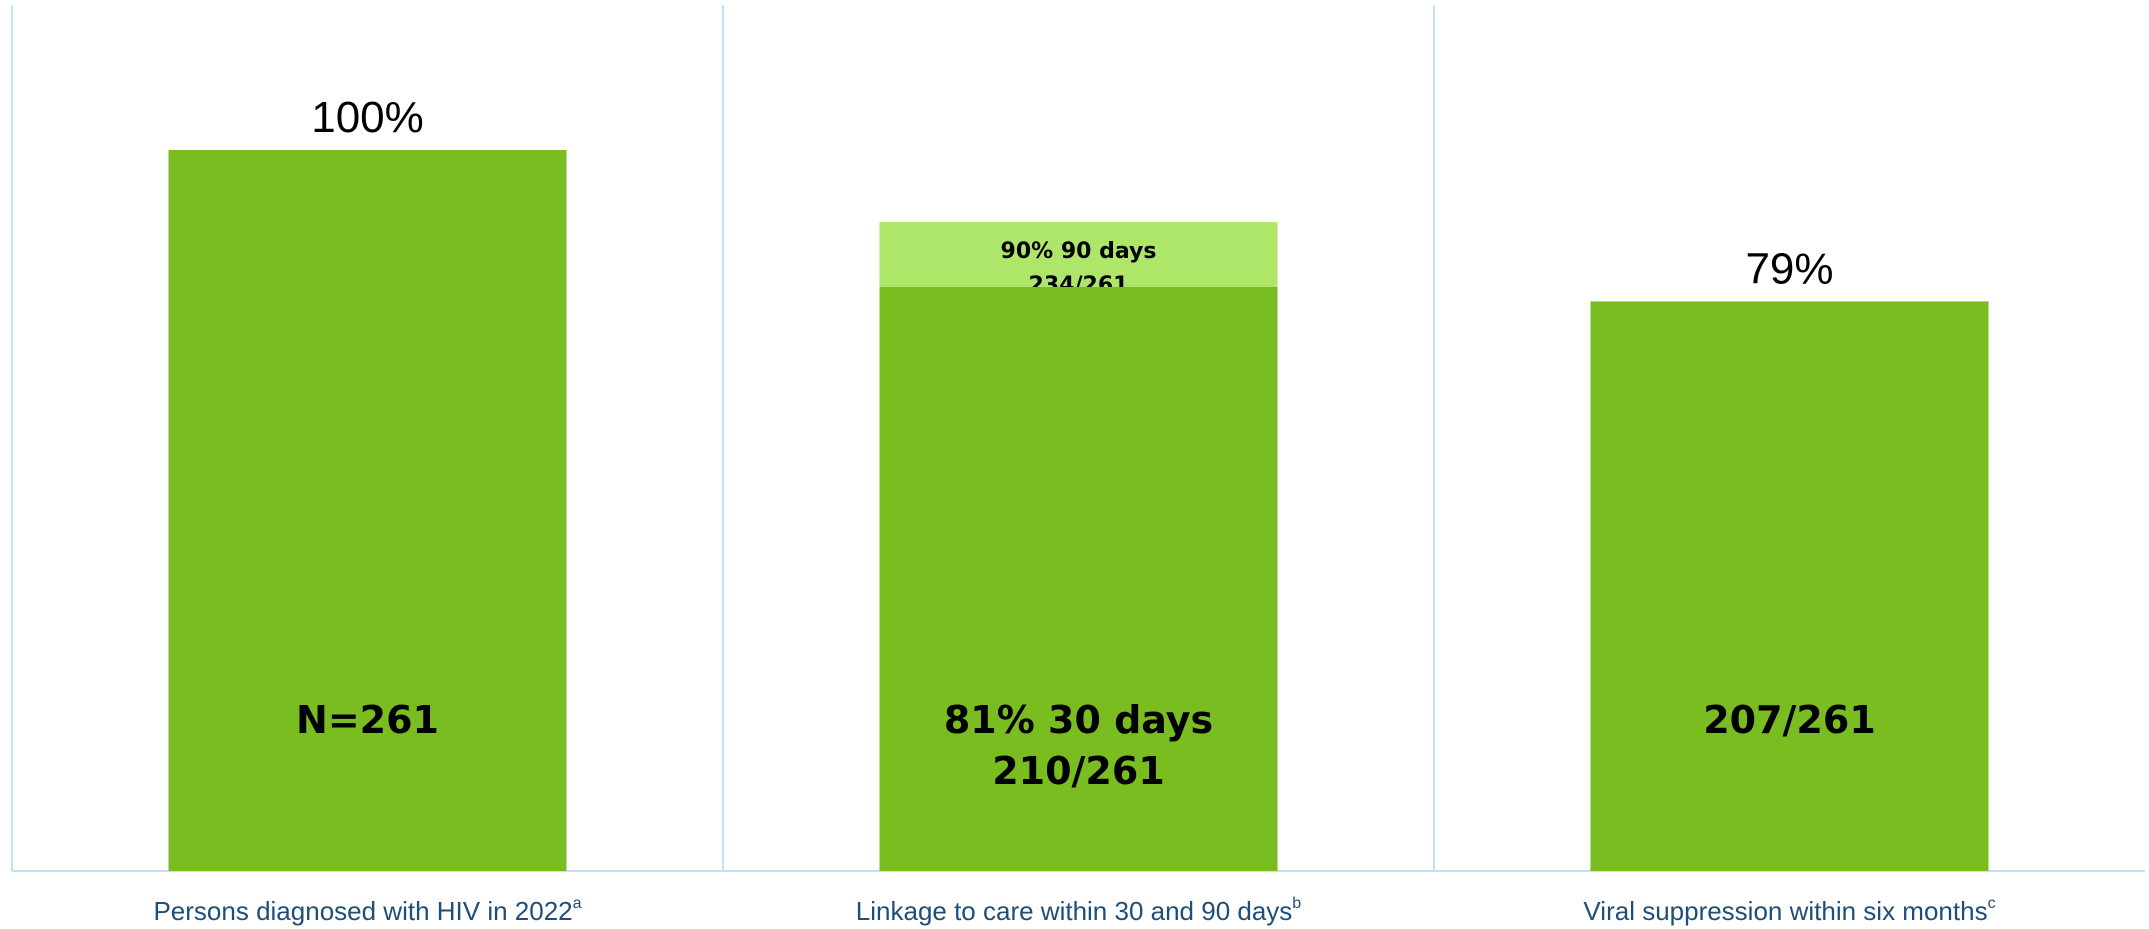 Image resolution: width=2149 pixels, height=929 pixels. I want to click on bar-inside-label: N=261, so click(367, 720).